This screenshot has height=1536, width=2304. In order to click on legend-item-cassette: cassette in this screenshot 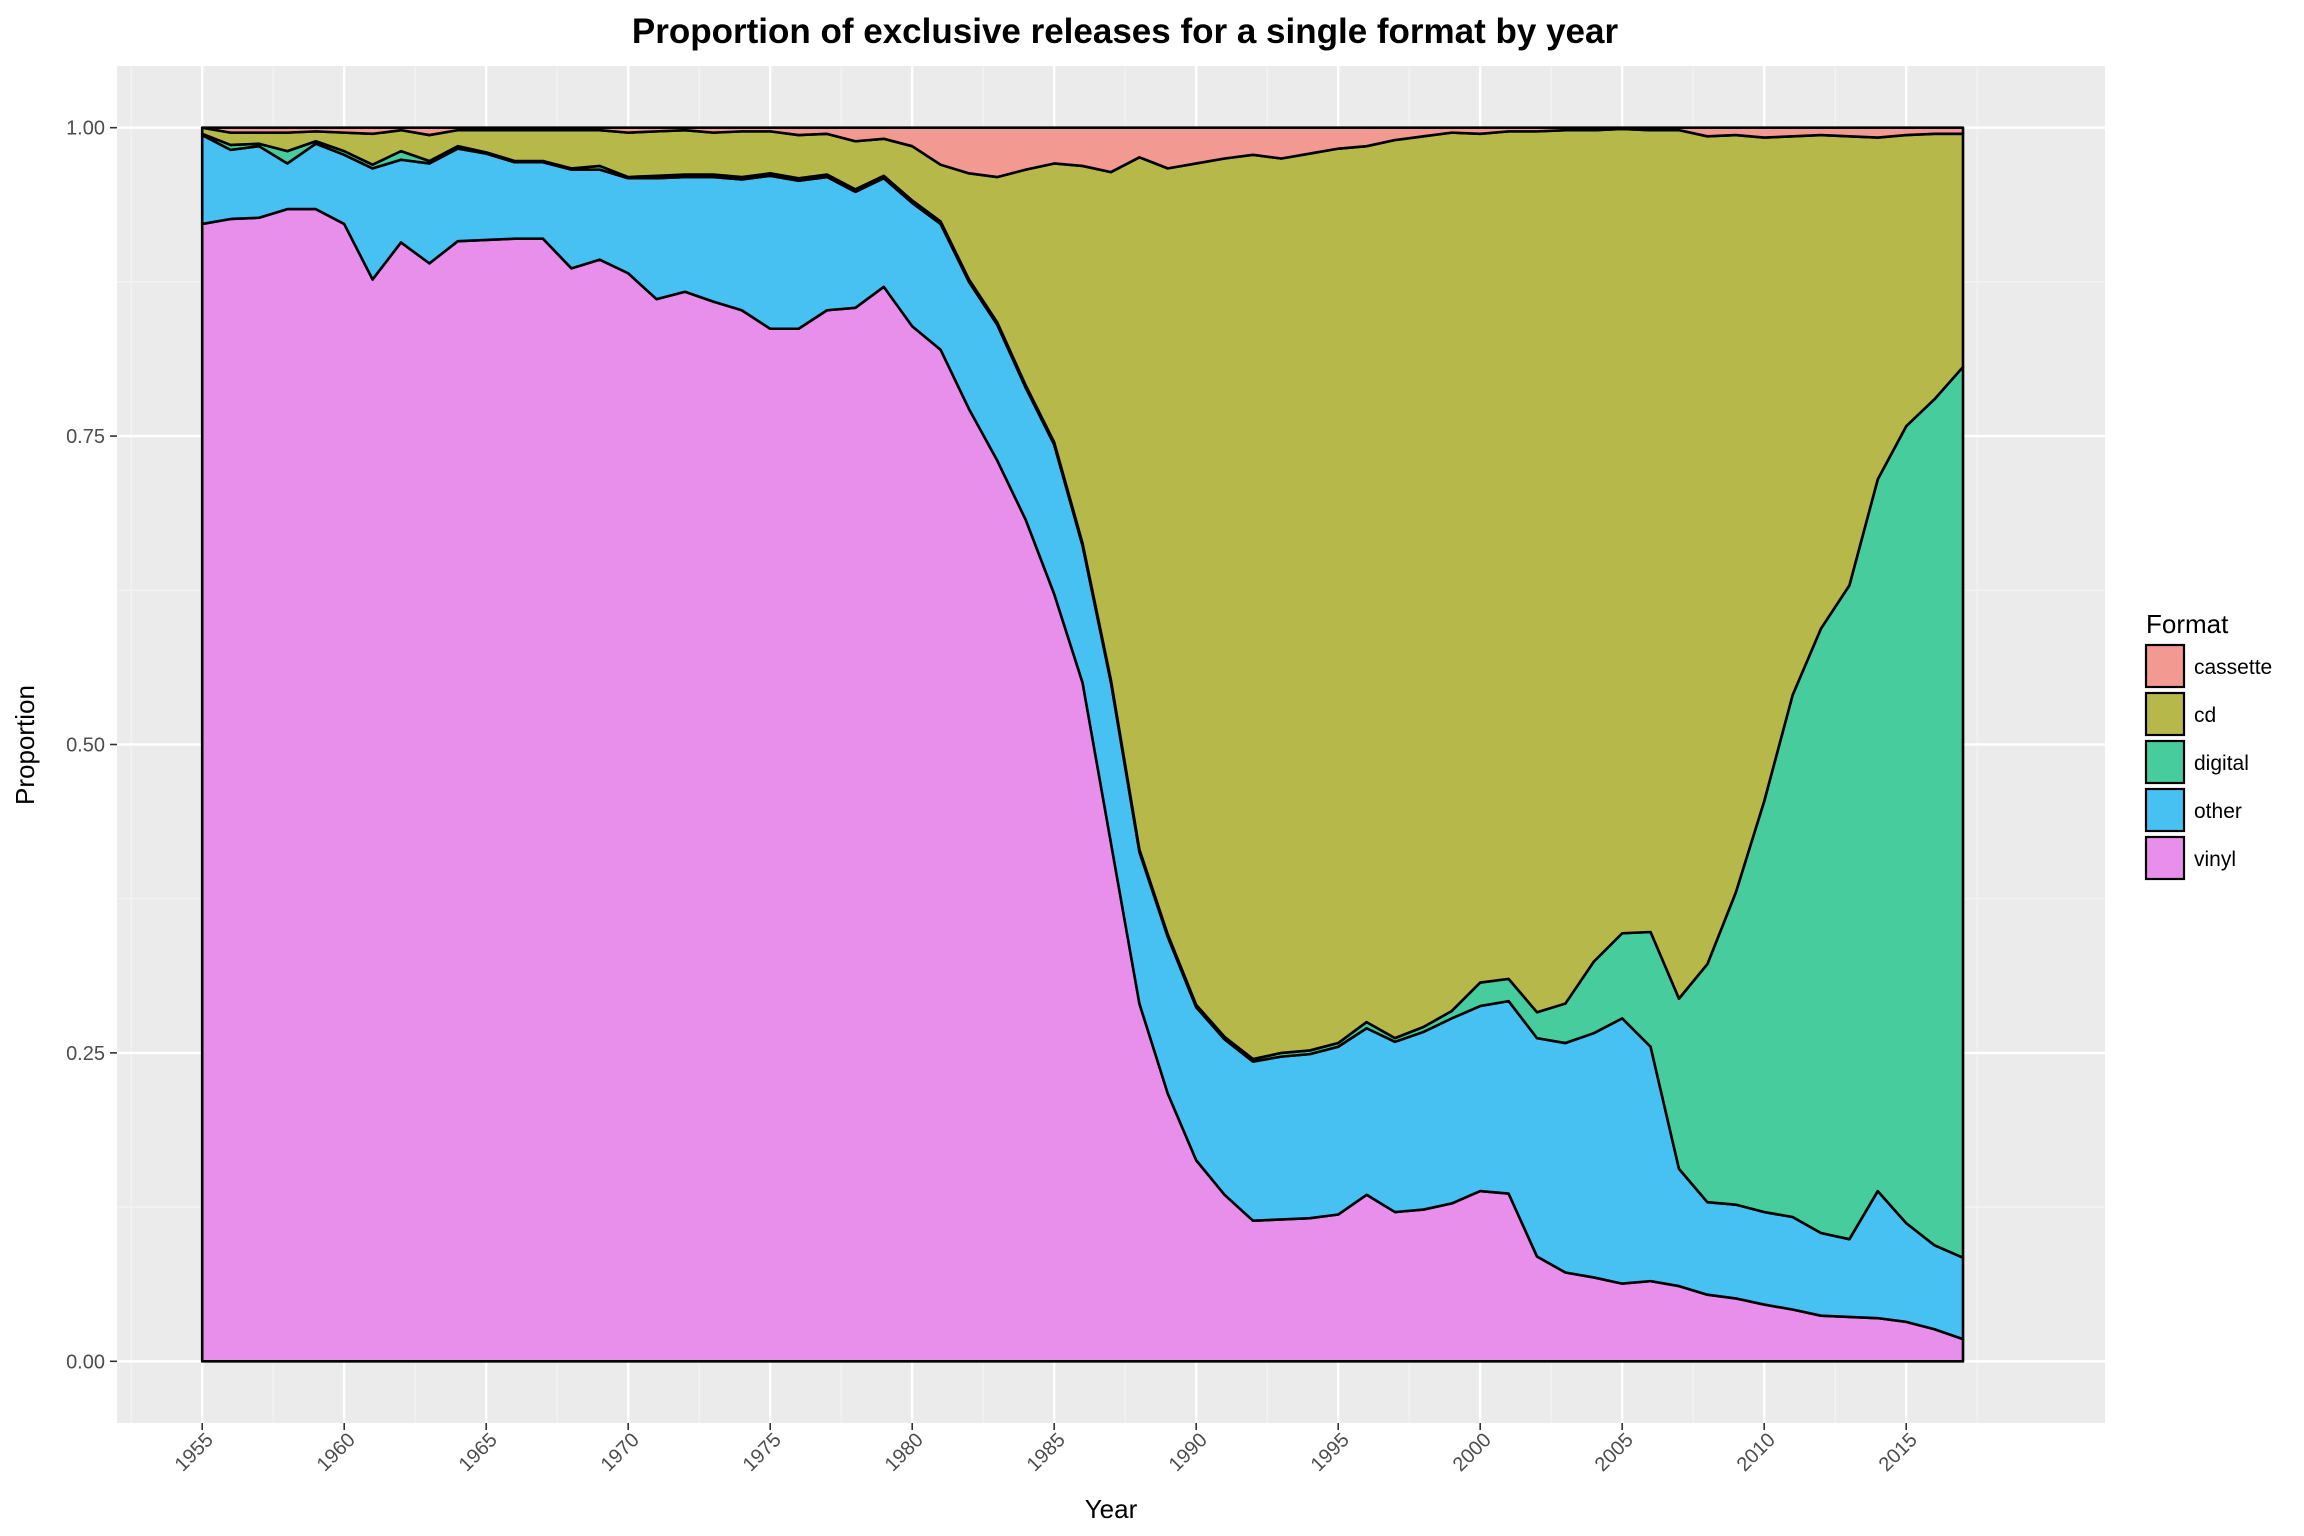, I will do `click(2208, 666)`.